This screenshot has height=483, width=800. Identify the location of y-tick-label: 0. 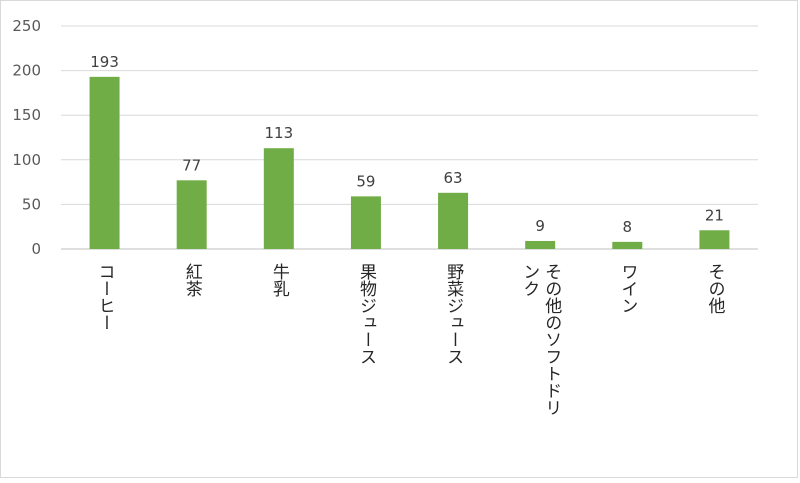
(36, 249).